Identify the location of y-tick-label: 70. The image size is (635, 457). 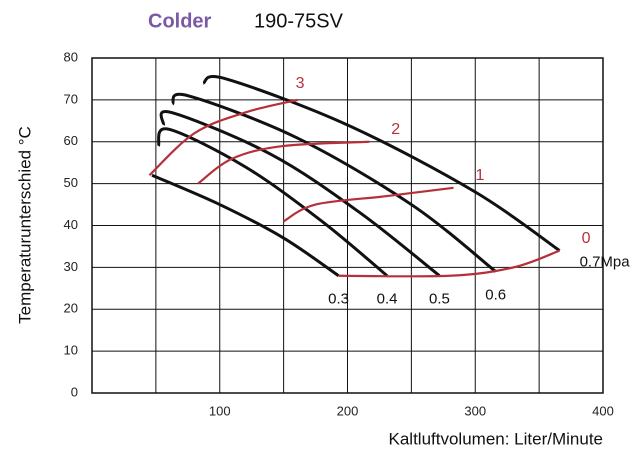
(71, 98).